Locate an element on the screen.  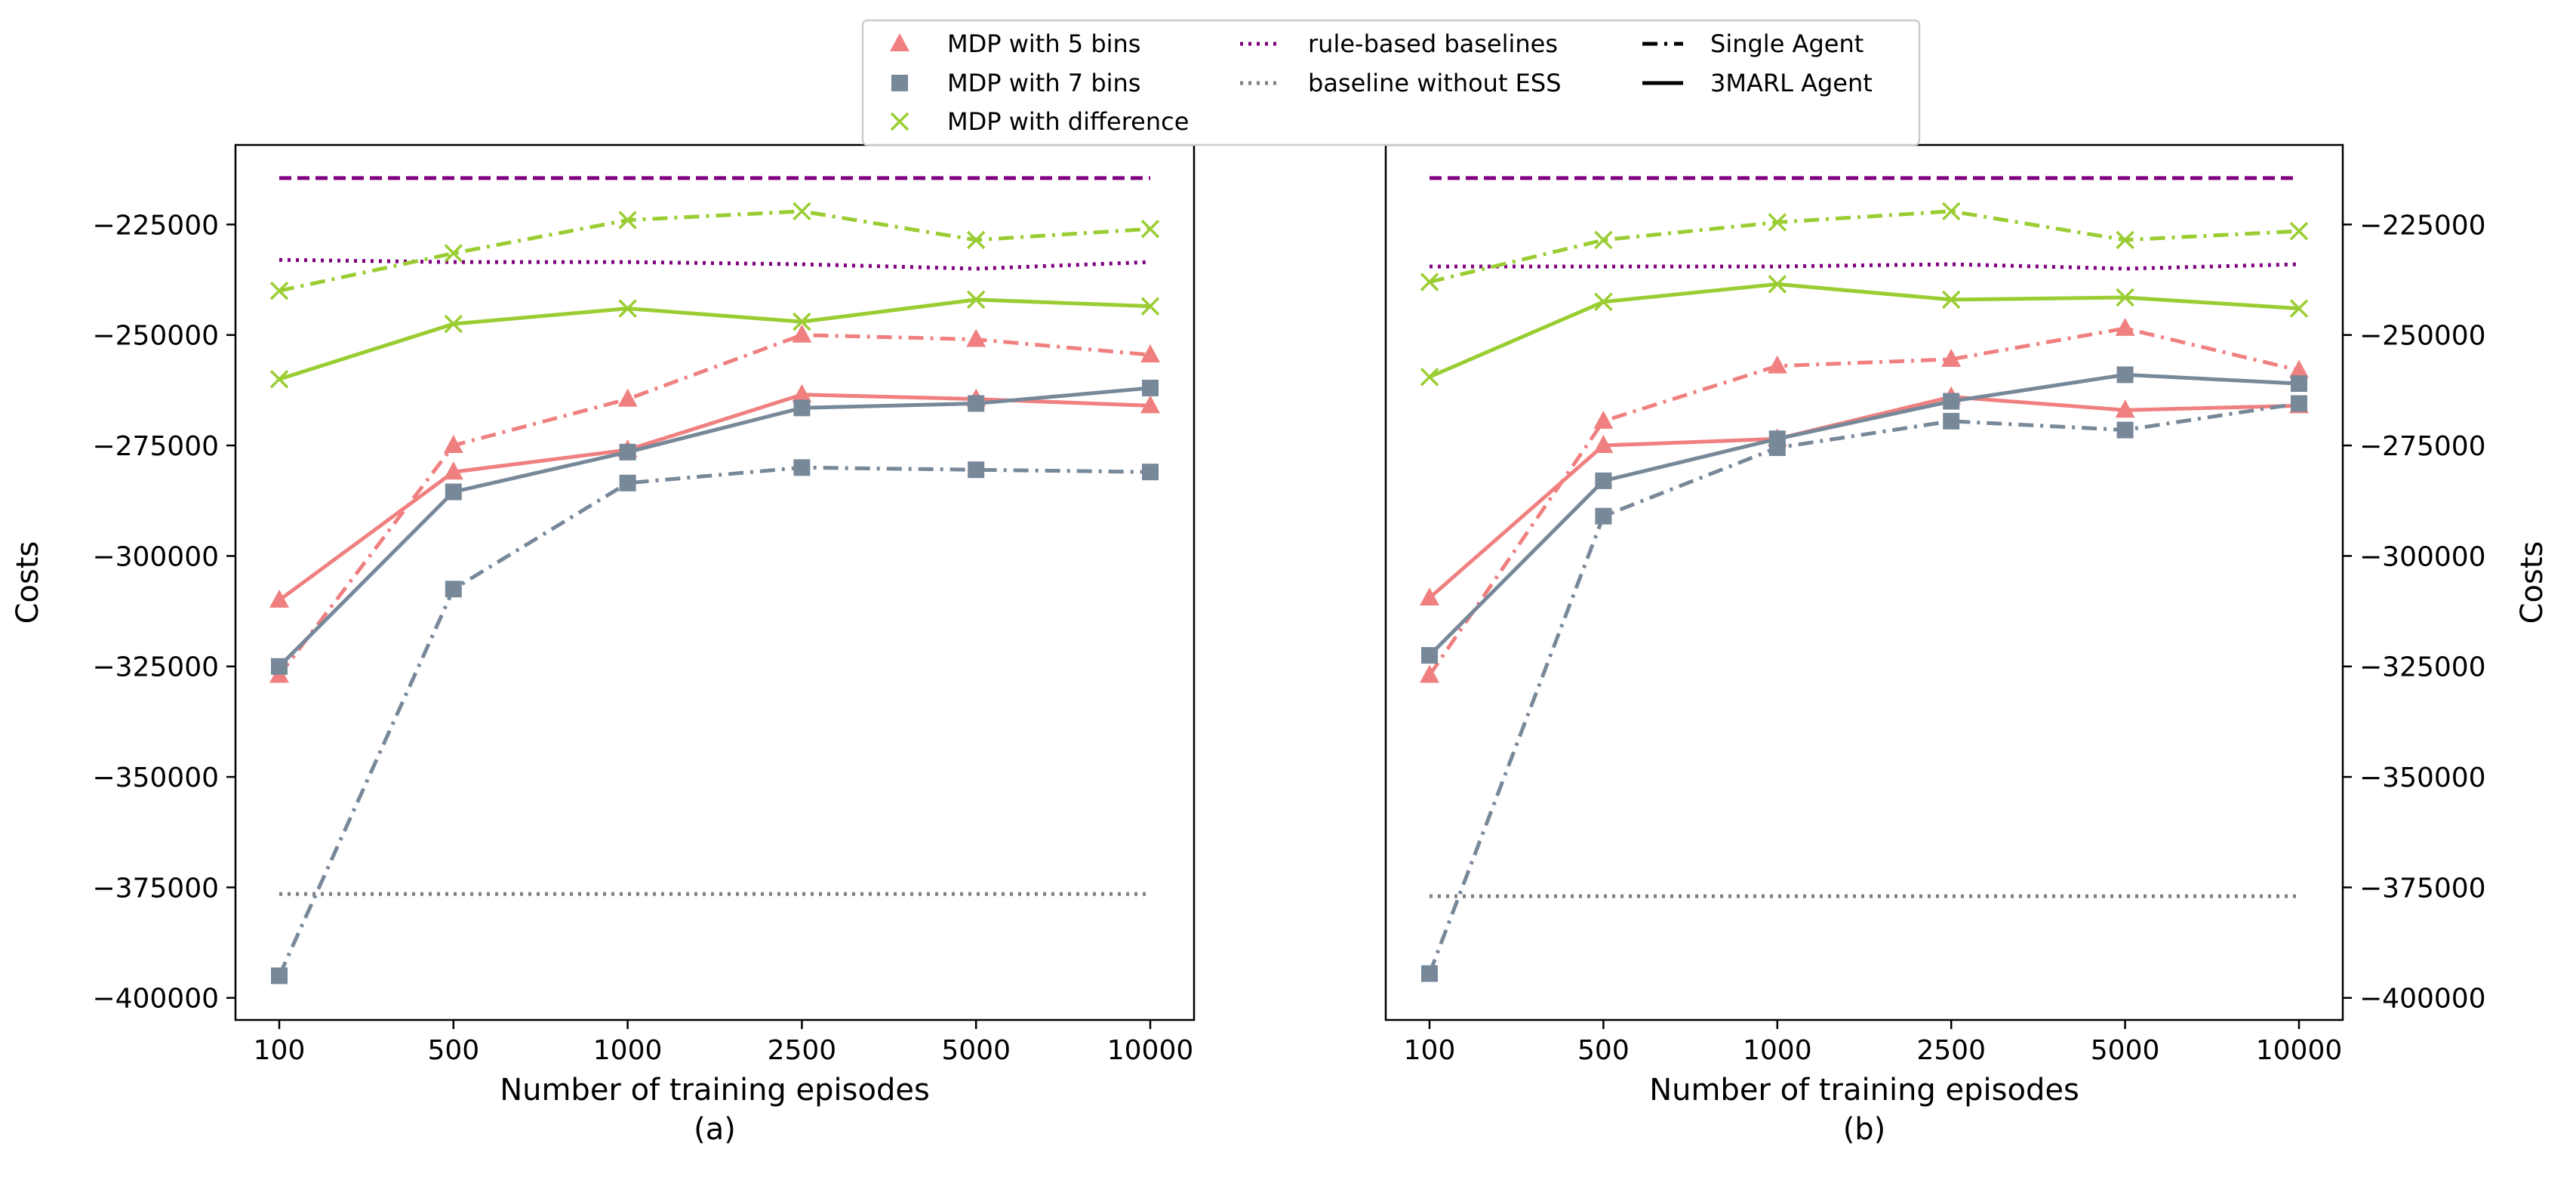
panel-caption: (b) is located at coordinates (1864, 1129).